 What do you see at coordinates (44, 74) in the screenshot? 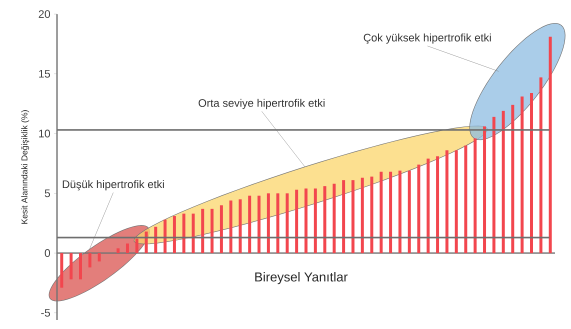
I see `y-tick-label: 15` at bounding box center [44, 74].